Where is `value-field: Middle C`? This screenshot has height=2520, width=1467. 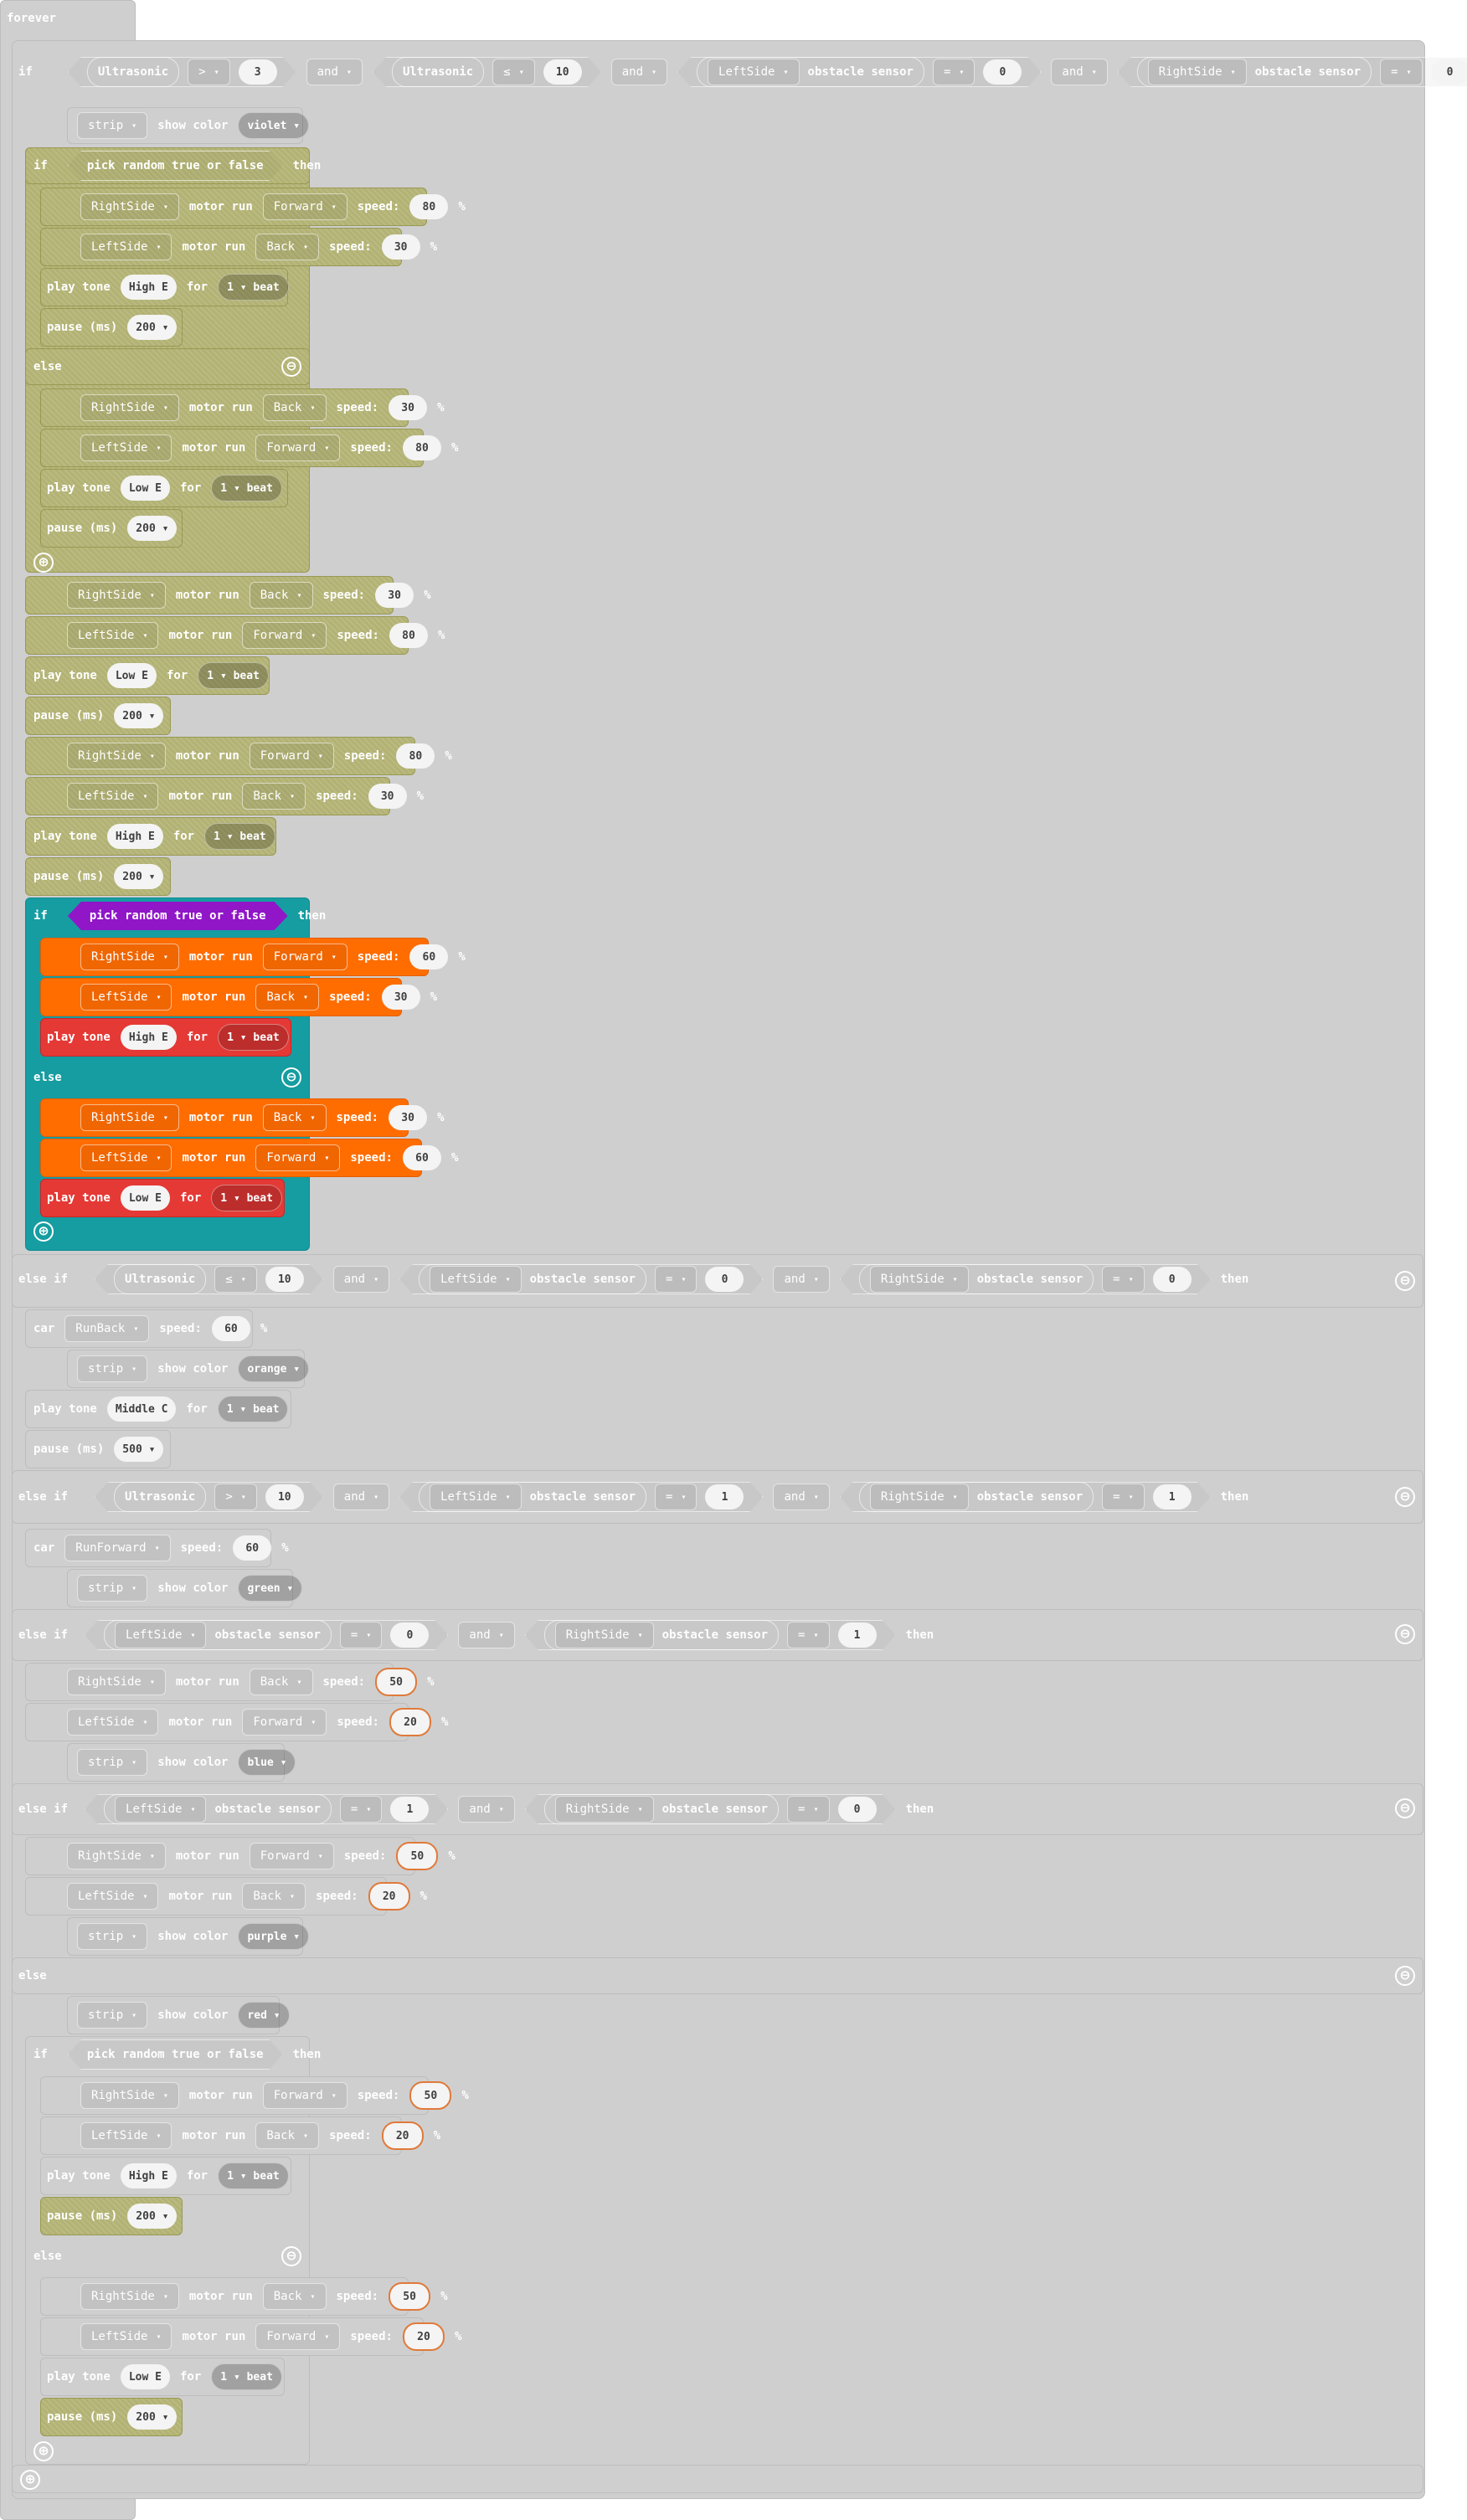
value-field: Middle C is located at coordinates (142, 1409).